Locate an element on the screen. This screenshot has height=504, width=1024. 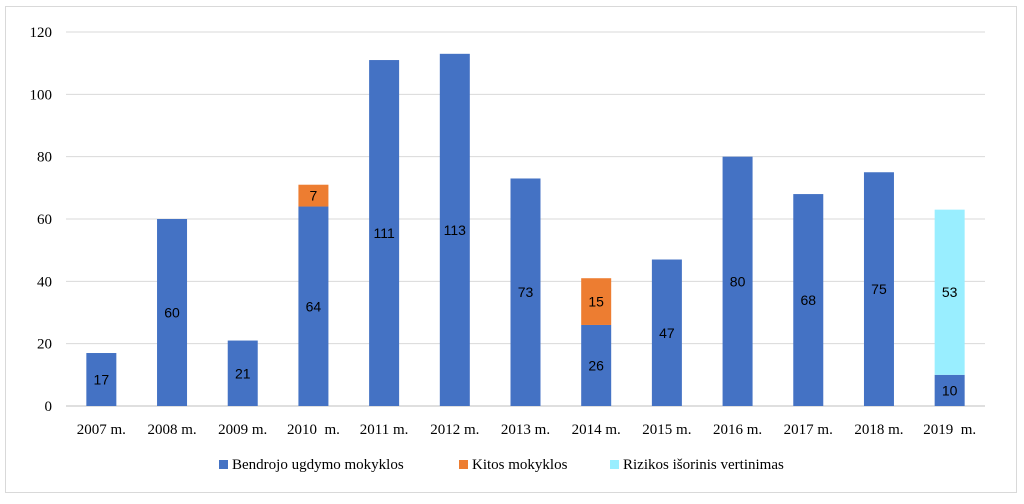
data-label: 111 is located at coordinates (383, 233).